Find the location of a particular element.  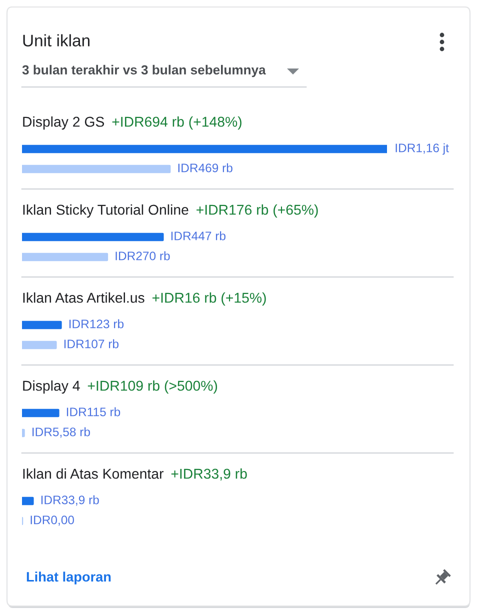

chart-subtitle: 3 bulan terakhir vs 3 bulan sebelumnya is located at coordinates (144, 71).